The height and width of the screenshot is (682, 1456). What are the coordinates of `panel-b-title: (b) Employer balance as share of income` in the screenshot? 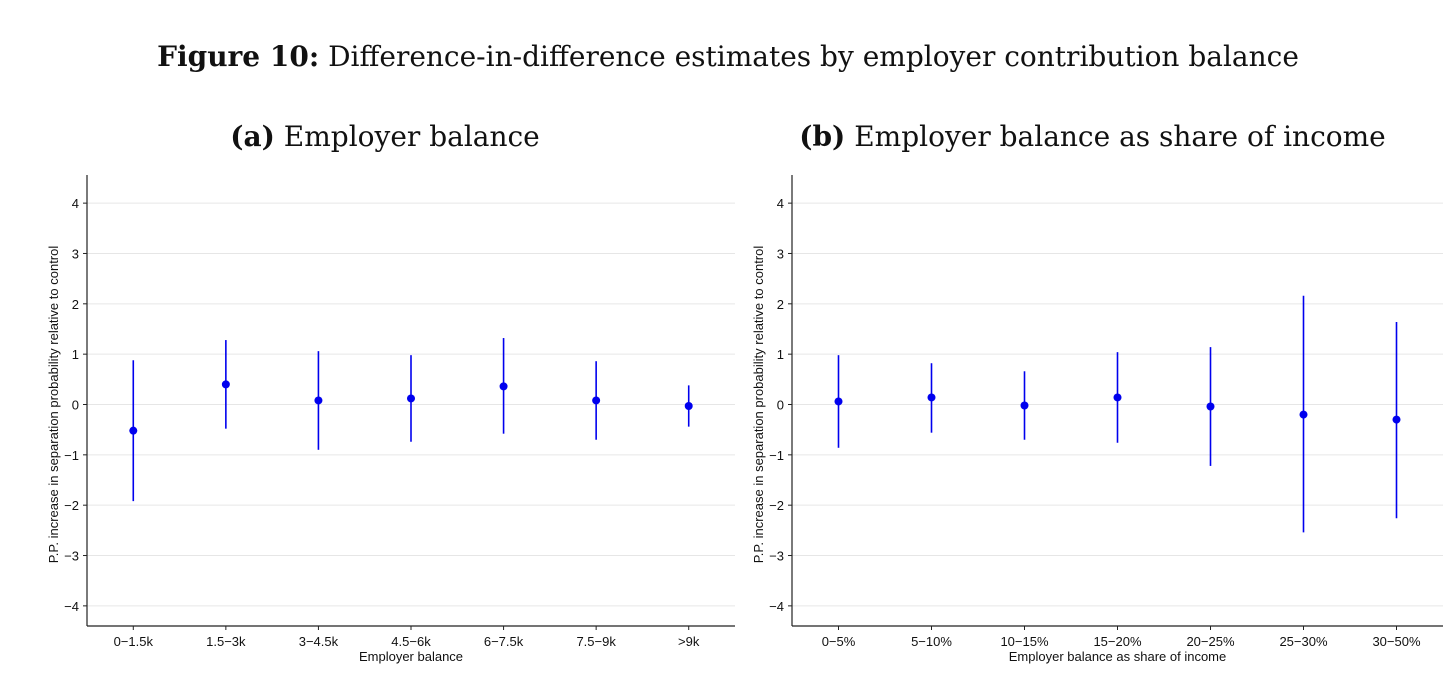 It's located at (1092, 136).